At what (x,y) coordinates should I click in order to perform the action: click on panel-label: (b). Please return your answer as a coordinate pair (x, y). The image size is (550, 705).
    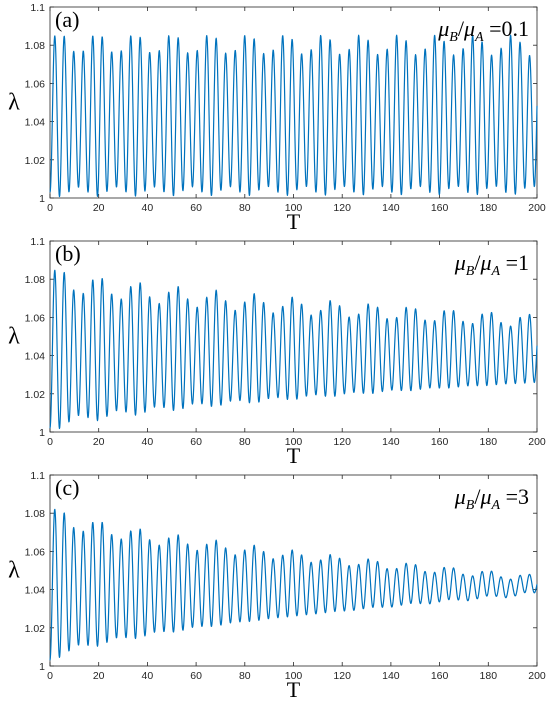
    Looking at the image, I should click on (68, 253).